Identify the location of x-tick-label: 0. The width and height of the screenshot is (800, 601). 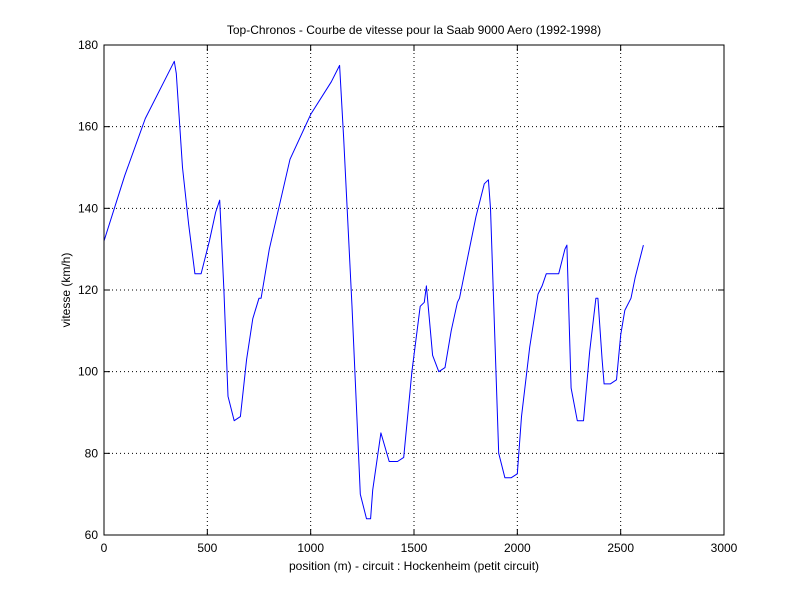
(104, 548).